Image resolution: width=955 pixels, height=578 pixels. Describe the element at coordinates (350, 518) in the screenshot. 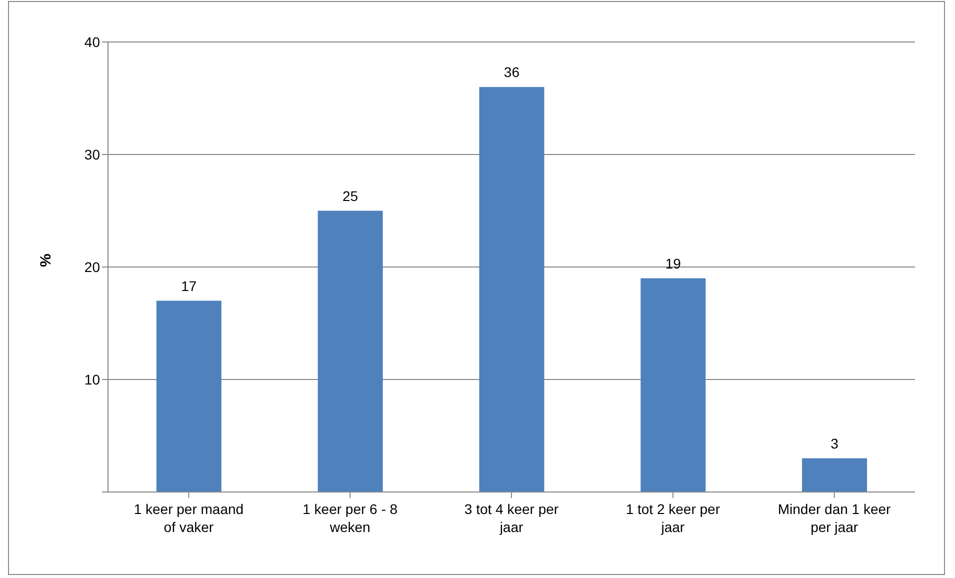

I see `x-tick-label: 1 keer per 6 - 8 weken` at that location.